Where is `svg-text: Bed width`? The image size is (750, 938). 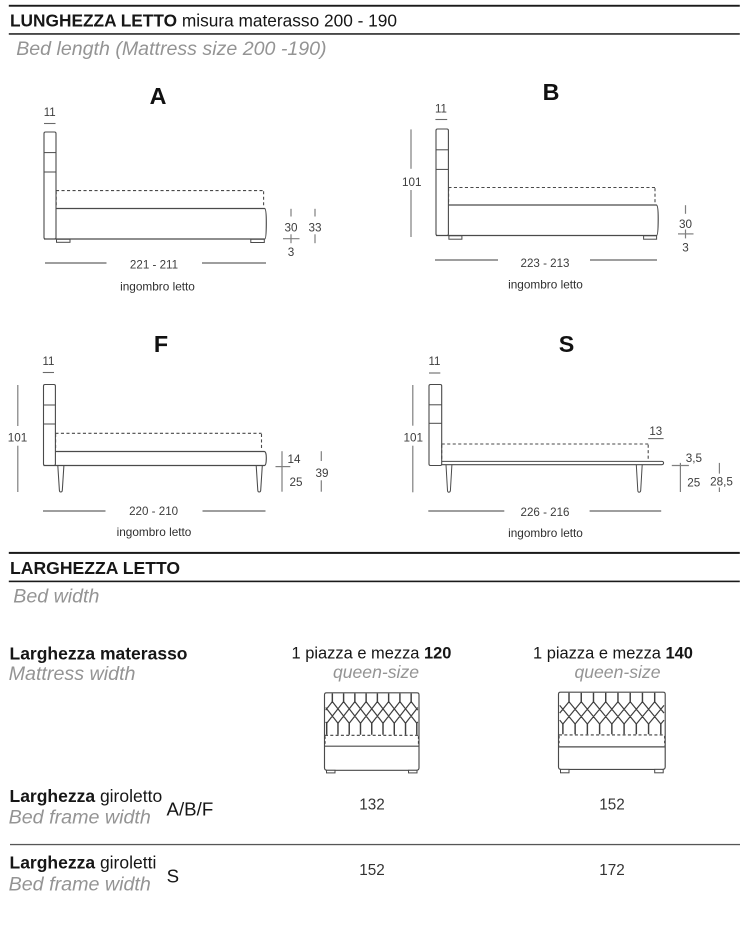 svg-text: Bed width is located at coordinates (56, 596).